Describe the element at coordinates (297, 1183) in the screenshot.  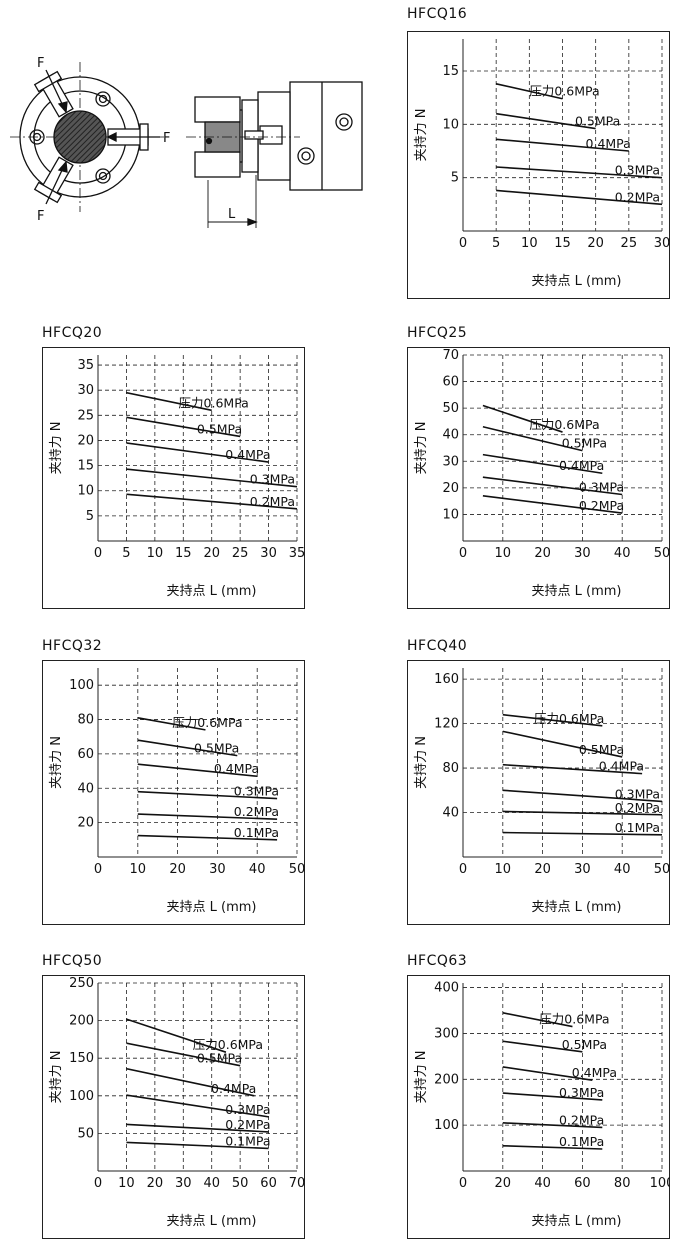
I see `x-tick-label: 70` at that location.